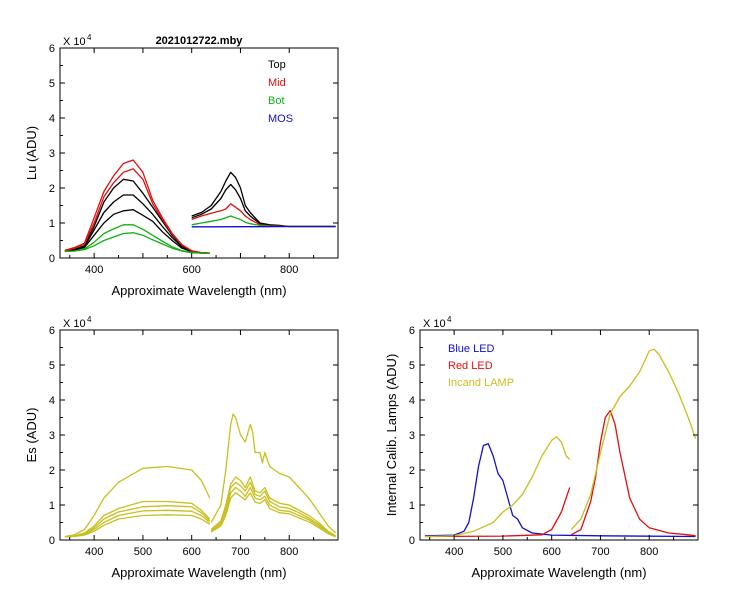 This screenshot has width=750, height=600. What do you see at coordinates (470, 366) in the screenshot?
I see `lamps-legend-entry: Red LED` at bounding box center [470, 366].